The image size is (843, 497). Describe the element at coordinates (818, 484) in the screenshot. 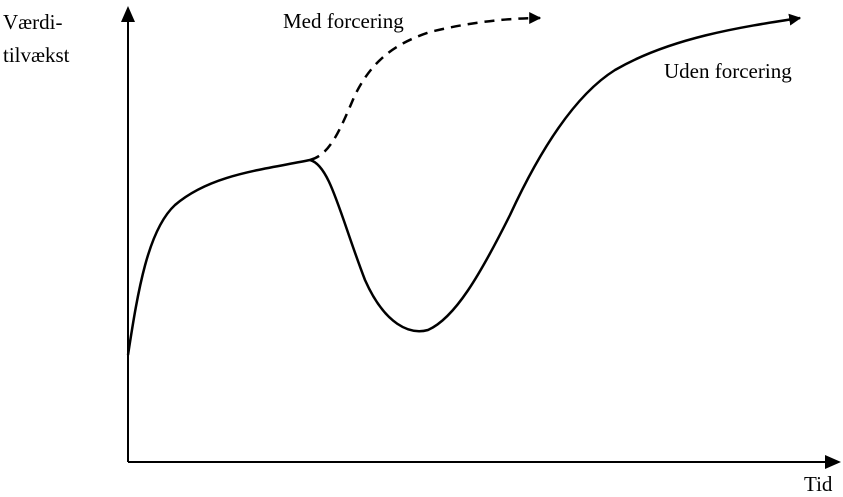

I see `x-axis-label: Tid` at that location.